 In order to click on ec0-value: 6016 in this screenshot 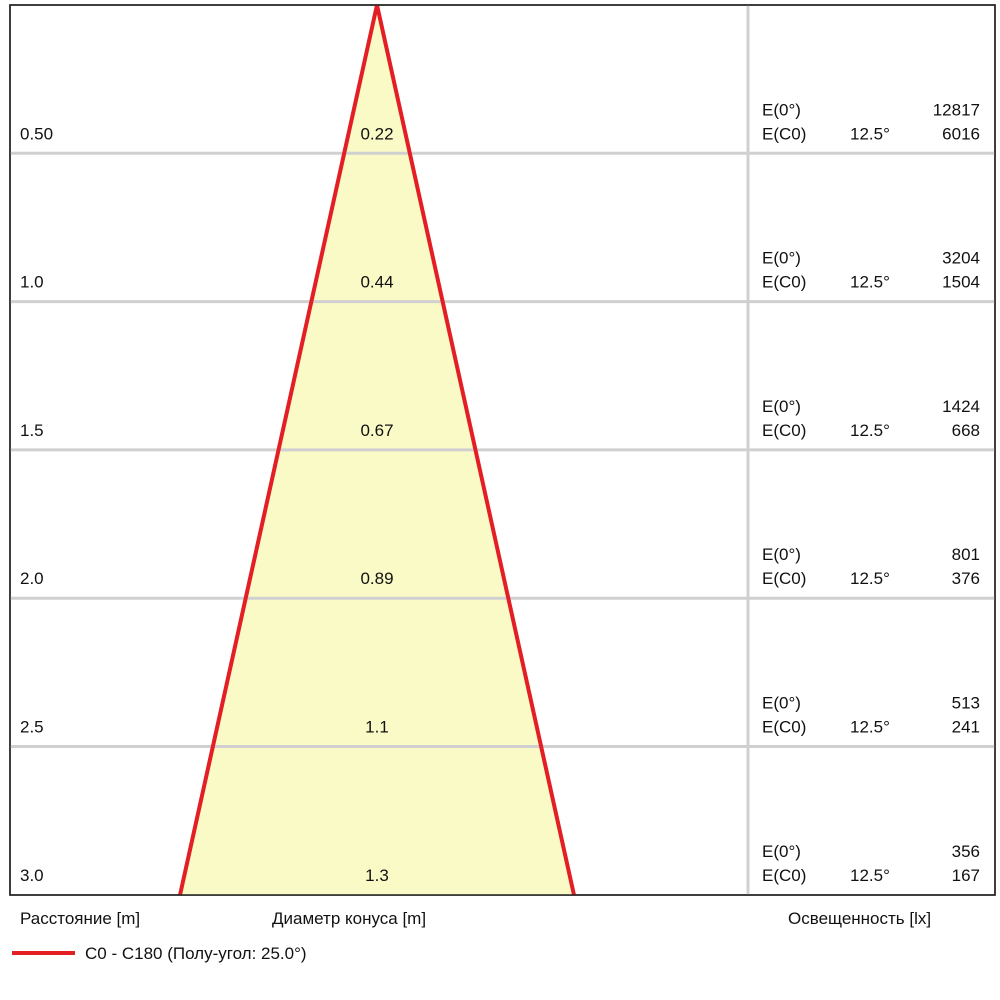, I will do `click(961, 133)`.